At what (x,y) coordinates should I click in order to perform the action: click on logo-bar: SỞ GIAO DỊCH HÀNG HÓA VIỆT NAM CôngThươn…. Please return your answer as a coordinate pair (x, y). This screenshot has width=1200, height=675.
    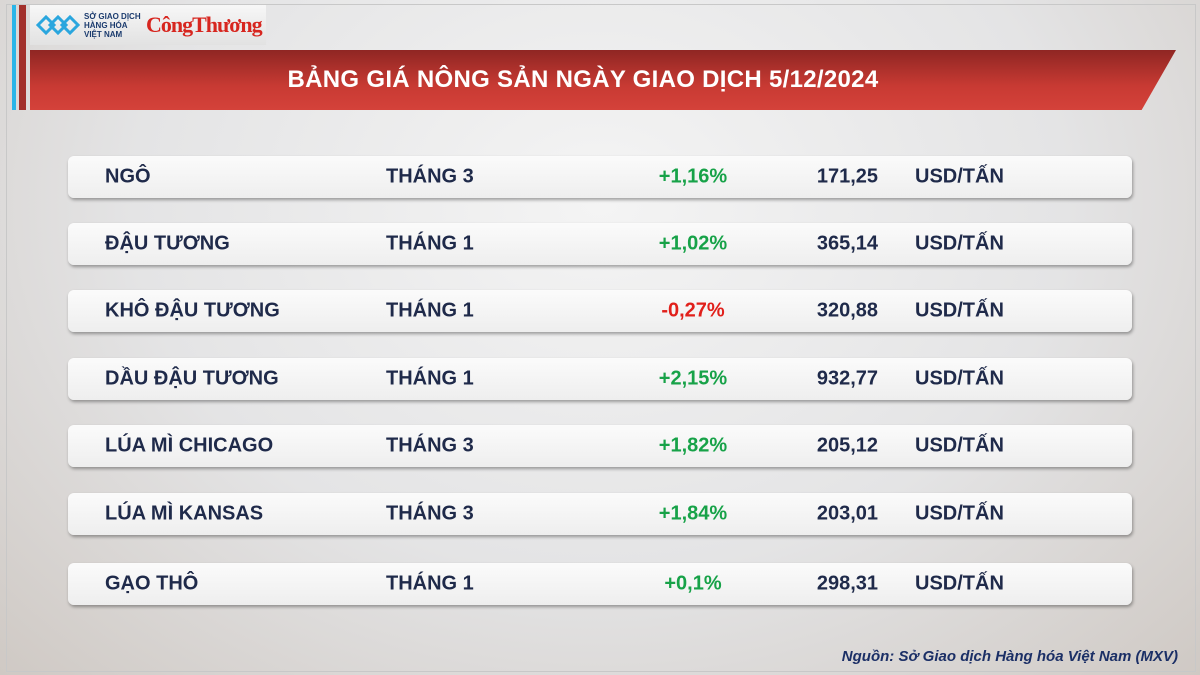
    Looking at the image, I should click on (148, 25).